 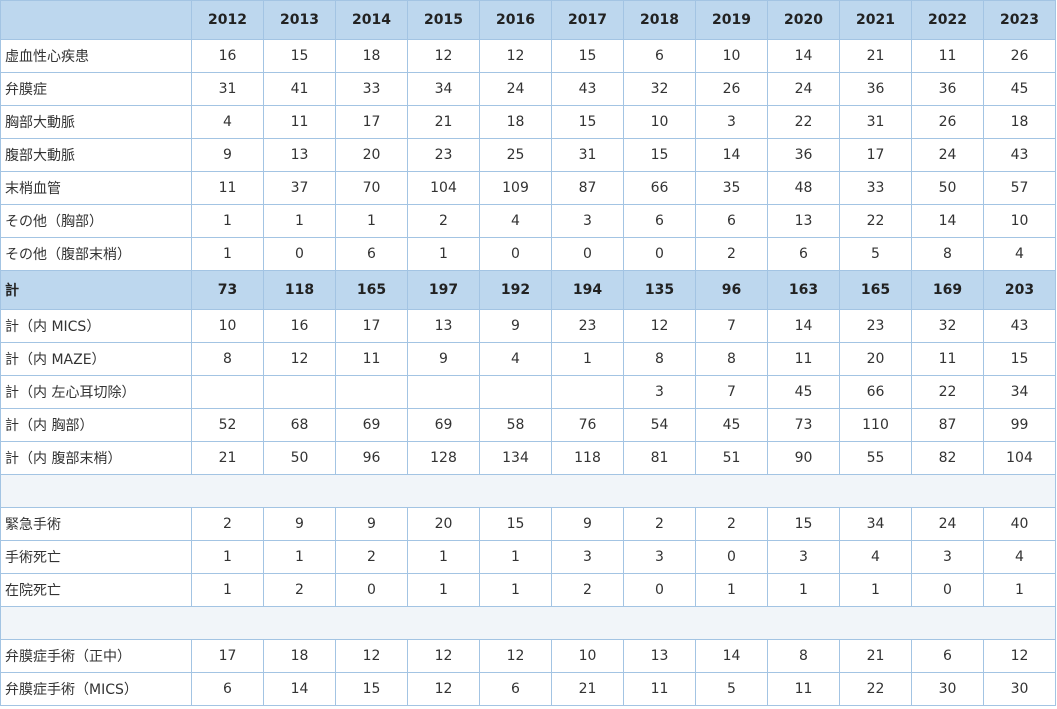 I want to click on value-cell: 57, so click(x=1019, y=188).